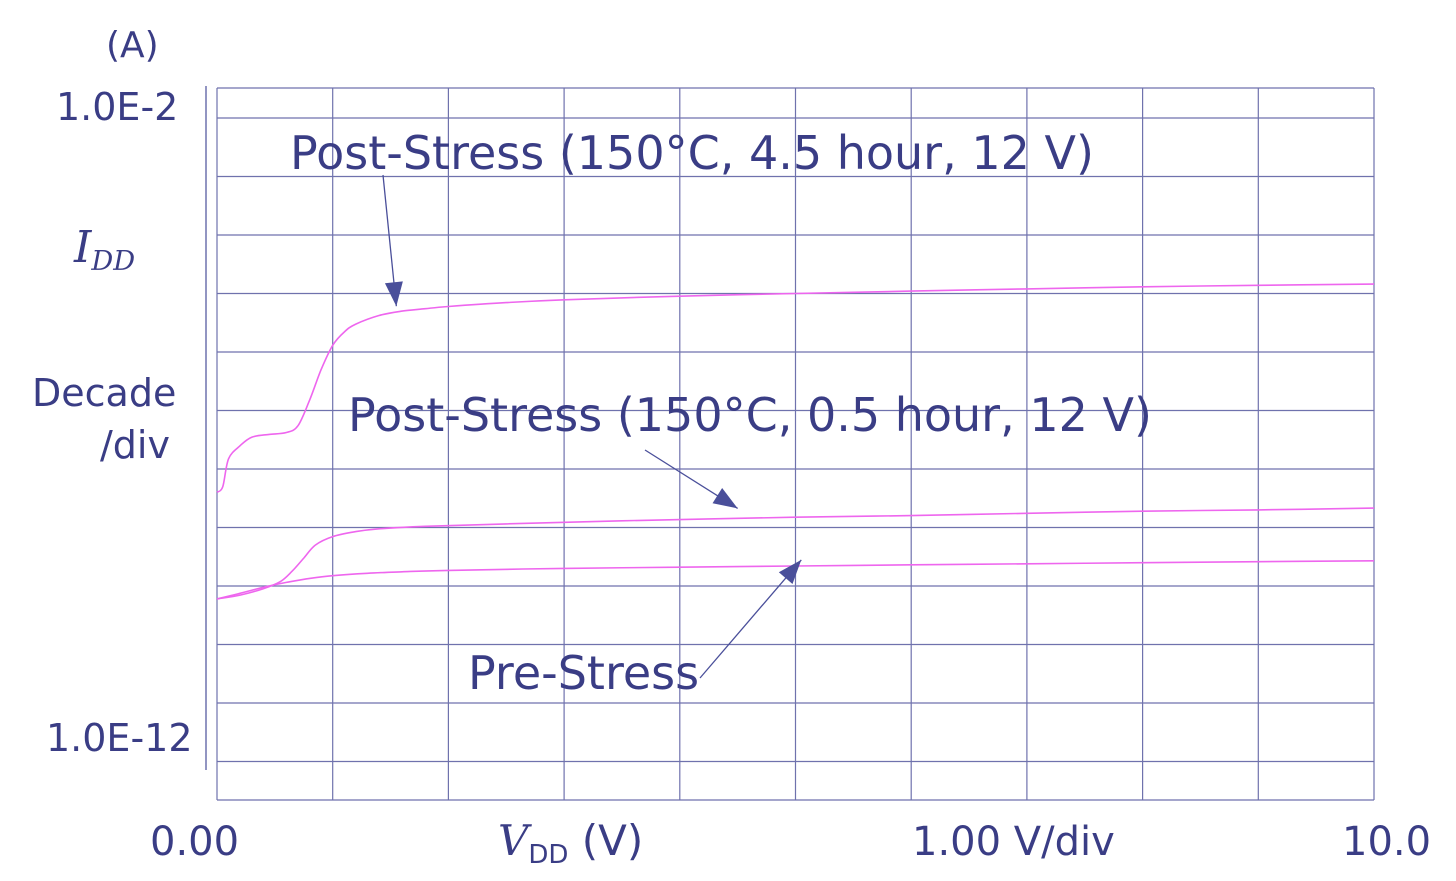 The image size is (1456, 881). I want to click on x-axis-title-unit: (V), so click(606, 840).